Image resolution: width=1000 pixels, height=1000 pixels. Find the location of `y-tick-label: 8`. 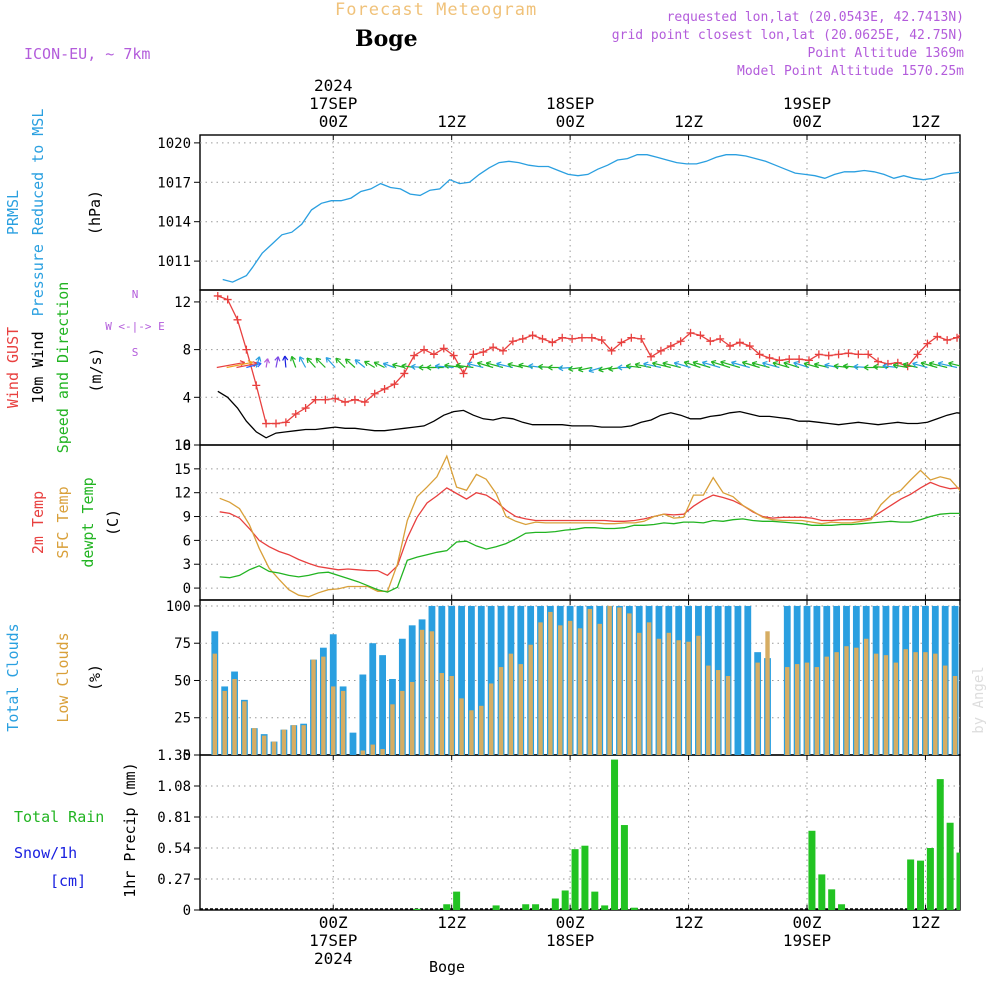

y-tick-label: 8 is located at coordinates (187, 351).